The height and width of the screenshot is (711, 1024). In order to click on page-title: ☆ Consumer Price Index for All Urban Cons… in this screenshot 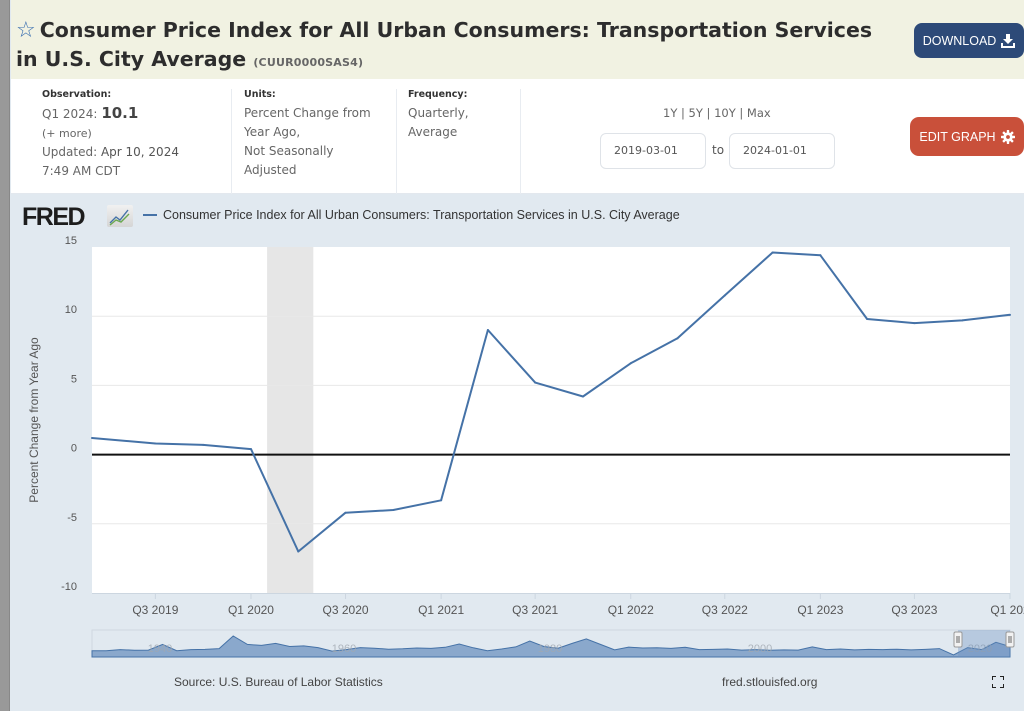, I will do `click(456, 46)`.